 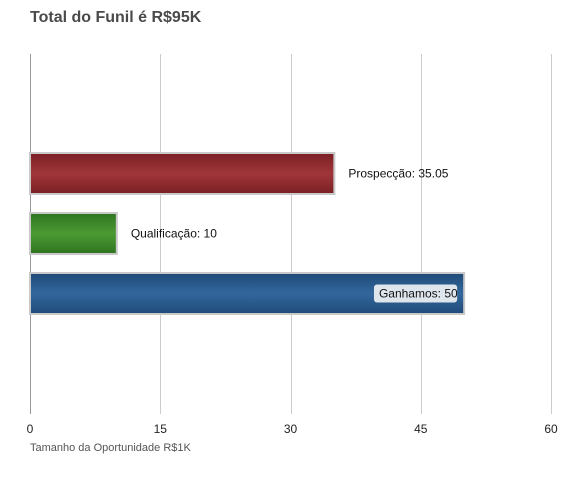 I want to click on bar-prospec-o, so click(x=182, y=173).